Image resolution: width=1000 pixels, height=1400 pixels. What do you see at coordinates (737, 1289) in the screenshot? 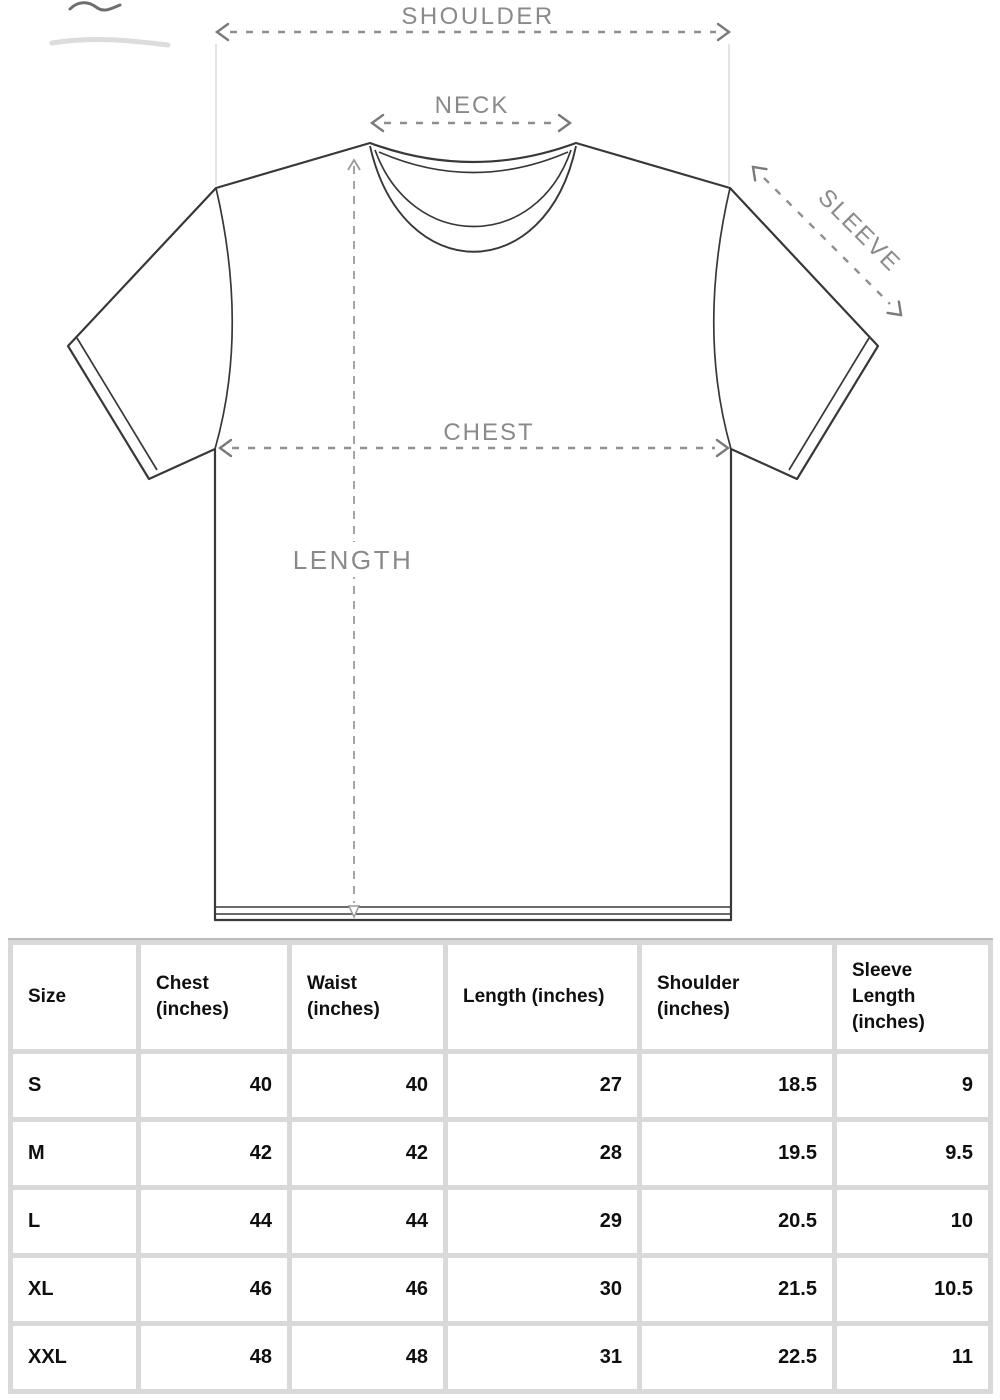
I see `measurement-cell: 21.5` at bounding box center [737, 1289].